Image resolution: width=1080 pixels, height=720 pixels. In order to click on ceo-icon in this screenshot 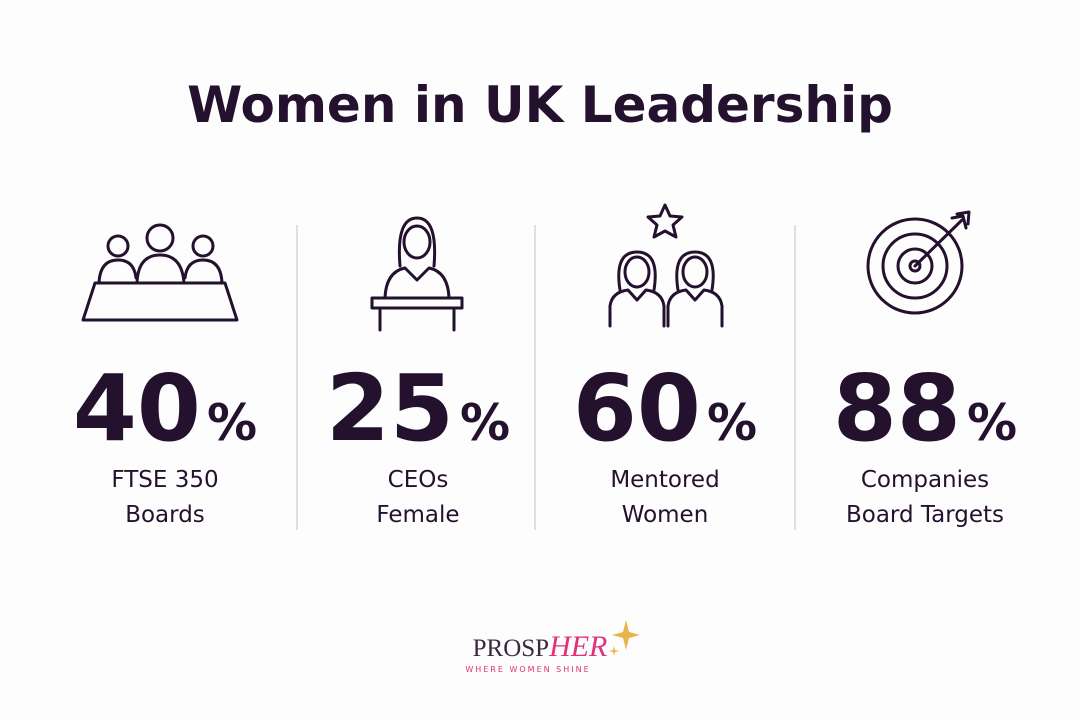, I will do `click(417, 274)`.